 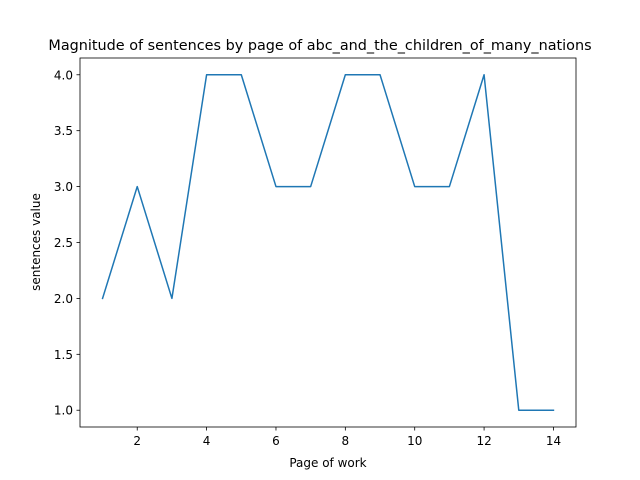 I want to click on y-tick-label: 3.0, so click(x=63, y=187).